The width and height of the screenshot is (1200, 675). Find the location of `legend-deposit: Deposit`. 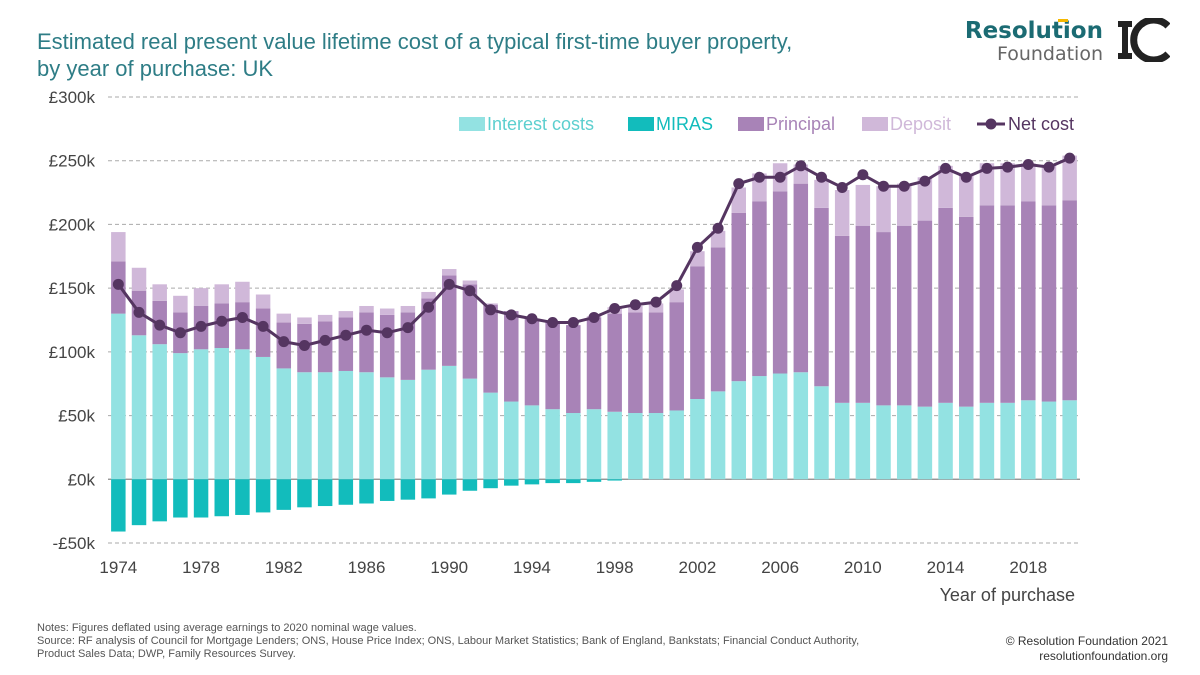

legend-deposit: Deposit is located at coordinates (906, 124).